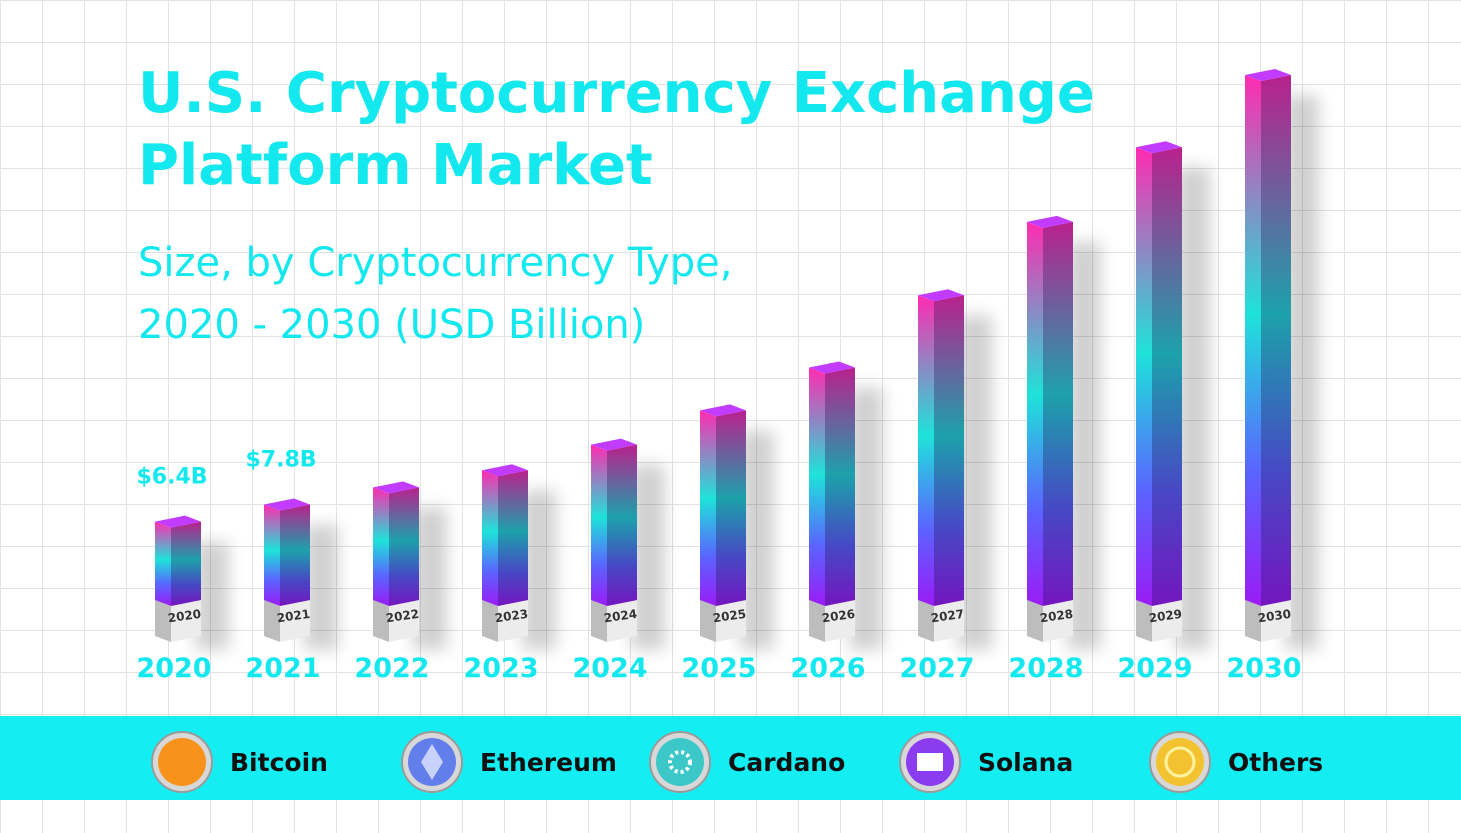  I want to click on legend-item: Ethereum, so click(509, 762).